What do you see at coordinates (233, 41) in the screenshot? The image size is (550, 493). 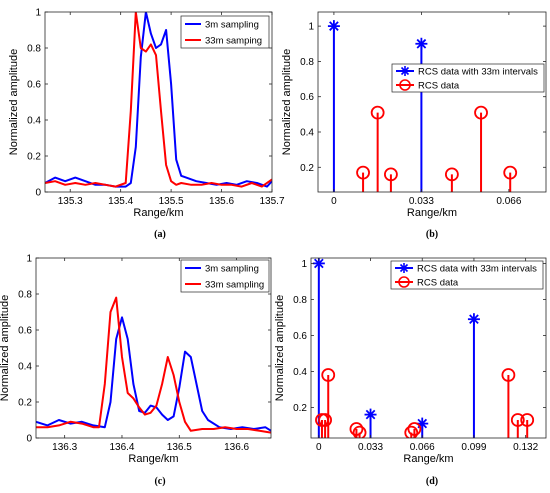 I see `legend-entry-1: 33m samping` at bounding box center [233, 41].